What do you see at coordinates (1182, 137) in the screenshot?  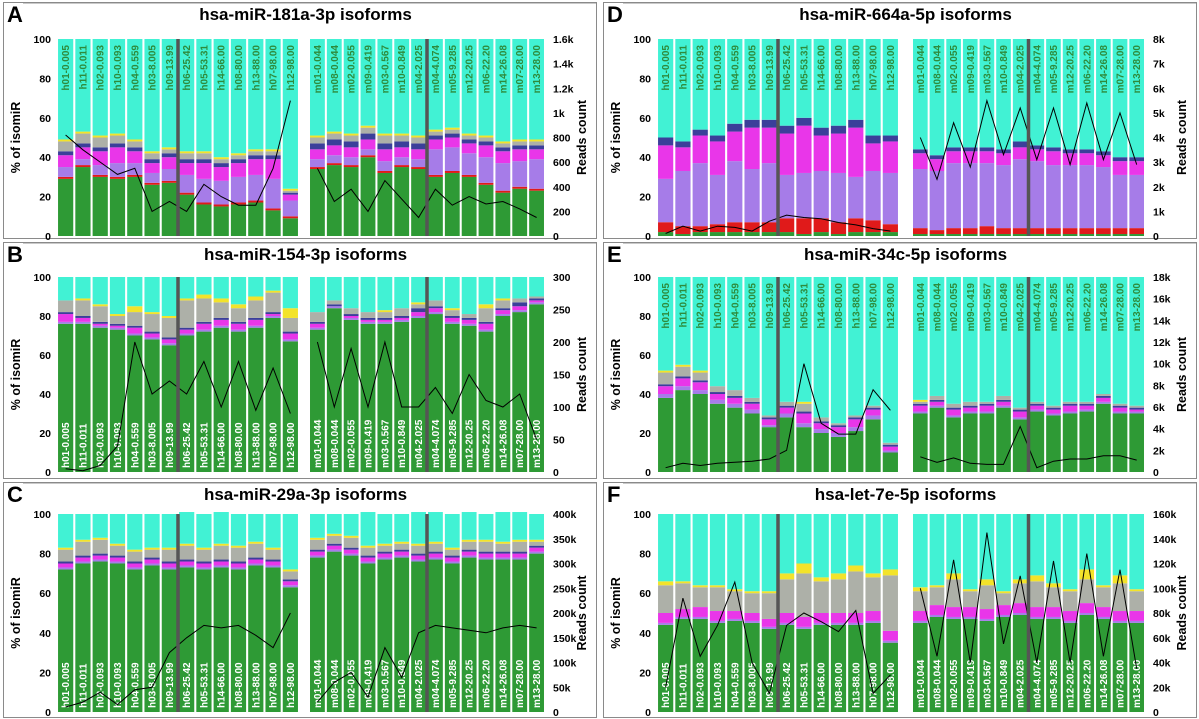 I see `y2-axis-label: Reads count` at bounding box center [1182, 137].